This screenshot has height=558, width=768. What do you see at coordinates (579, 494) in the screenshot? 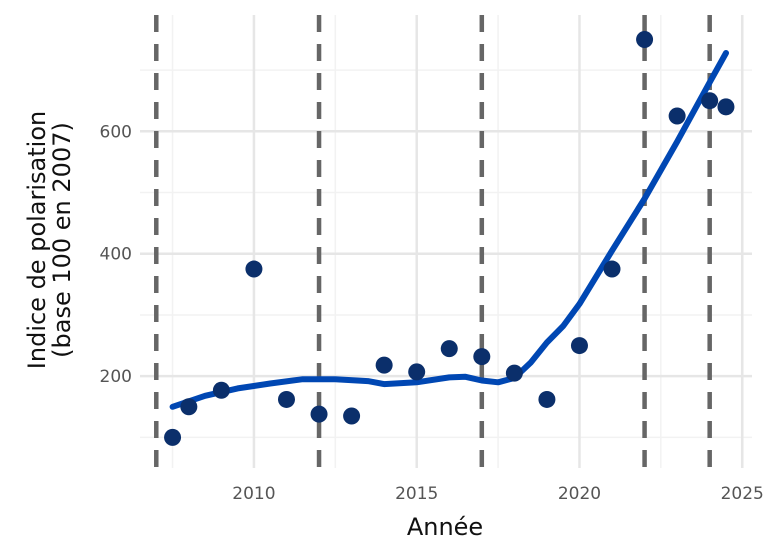
I see `x-tick-label: 2020` at bounding box center [579, 494].